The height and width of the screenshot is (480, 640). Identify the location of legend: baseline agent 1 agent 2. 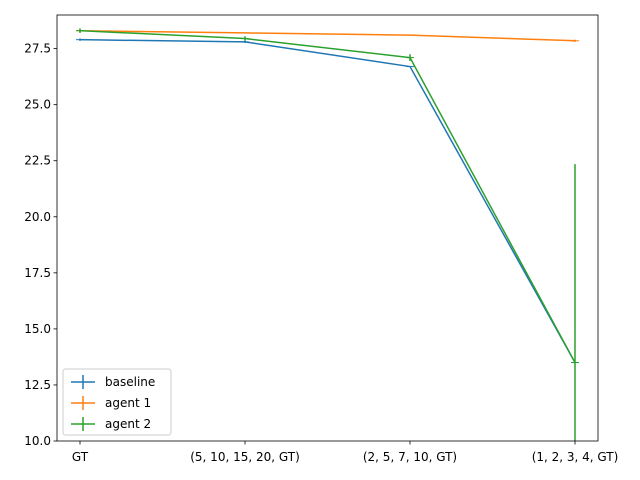
(117, 402).